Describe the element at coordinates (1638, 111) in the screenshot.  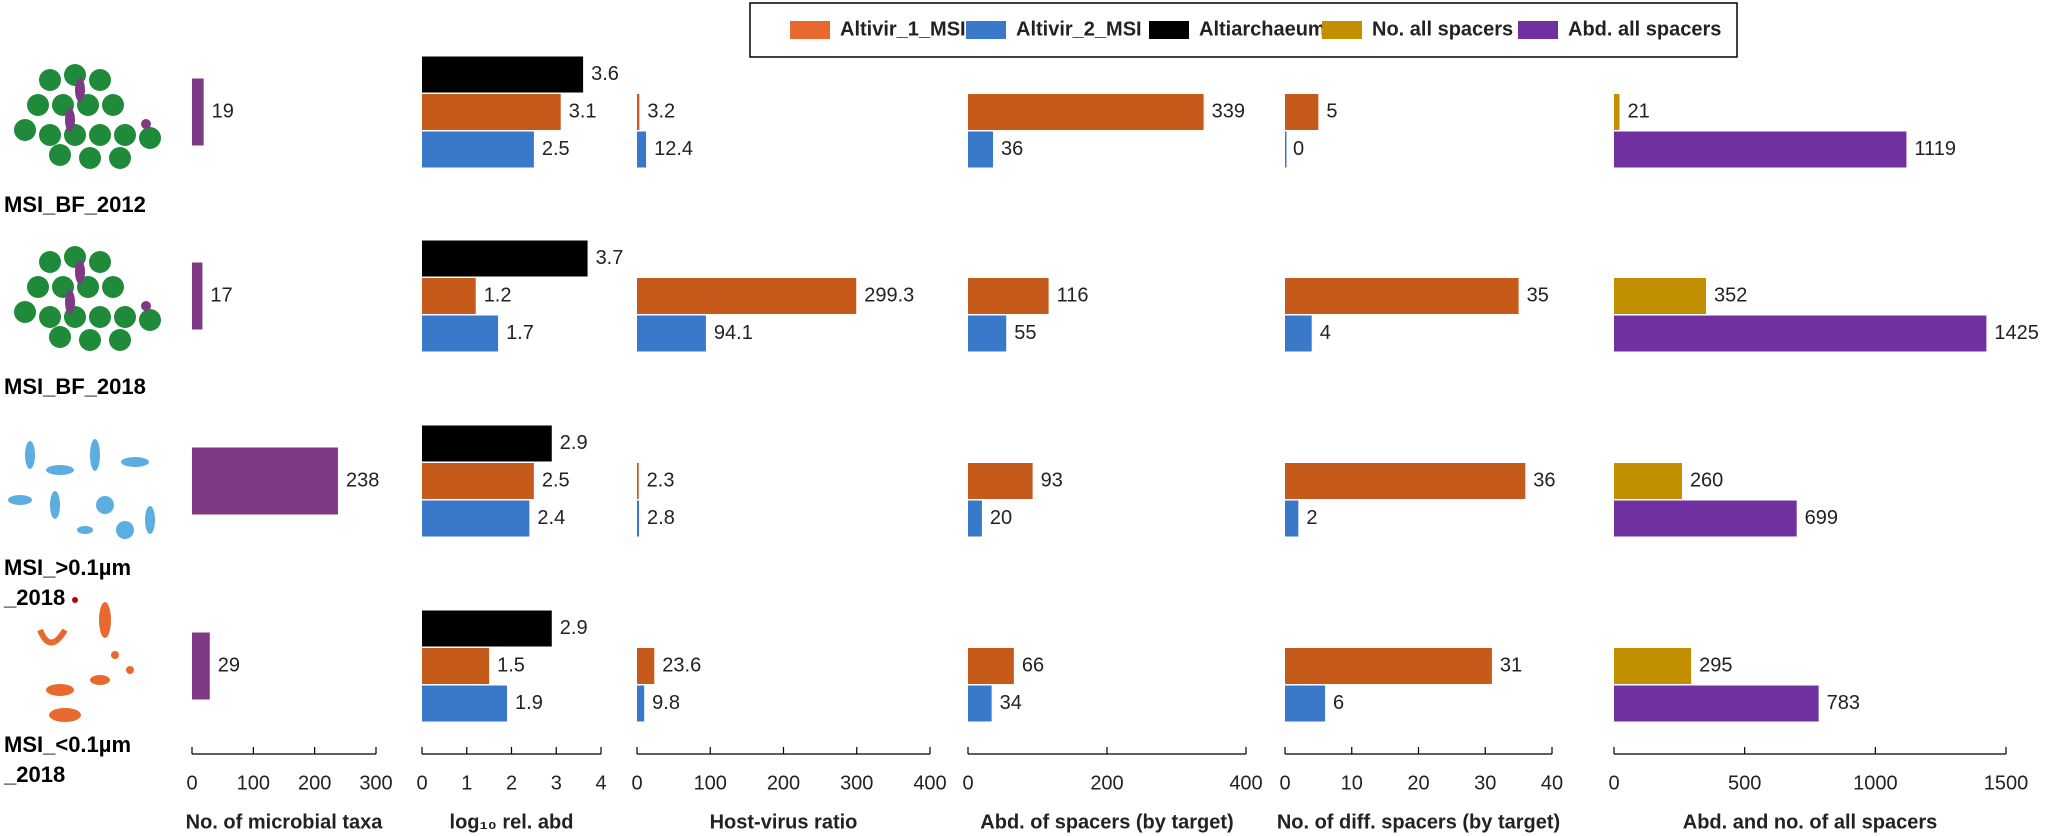
I see `value-label: 21` at that location.